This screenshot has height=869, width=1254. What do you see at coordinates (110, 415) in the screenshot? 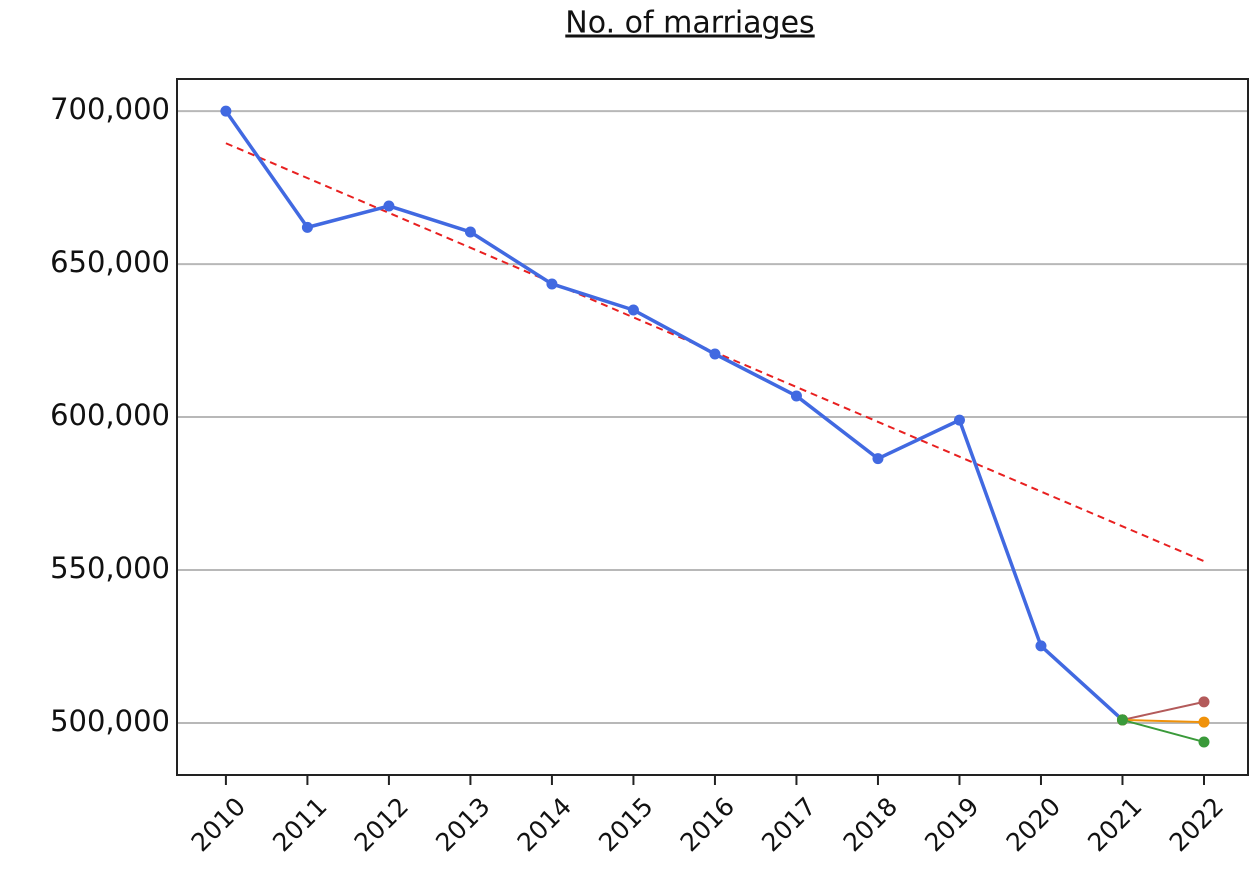
I see `y-tick-label: 600,000` at bounding box center [110, 415].